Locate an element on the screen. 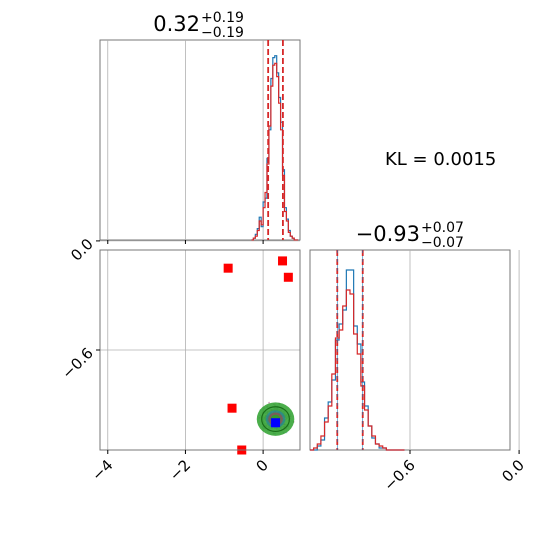 The image size is (550, 550). density-contour is located at coordinates (275, 419).